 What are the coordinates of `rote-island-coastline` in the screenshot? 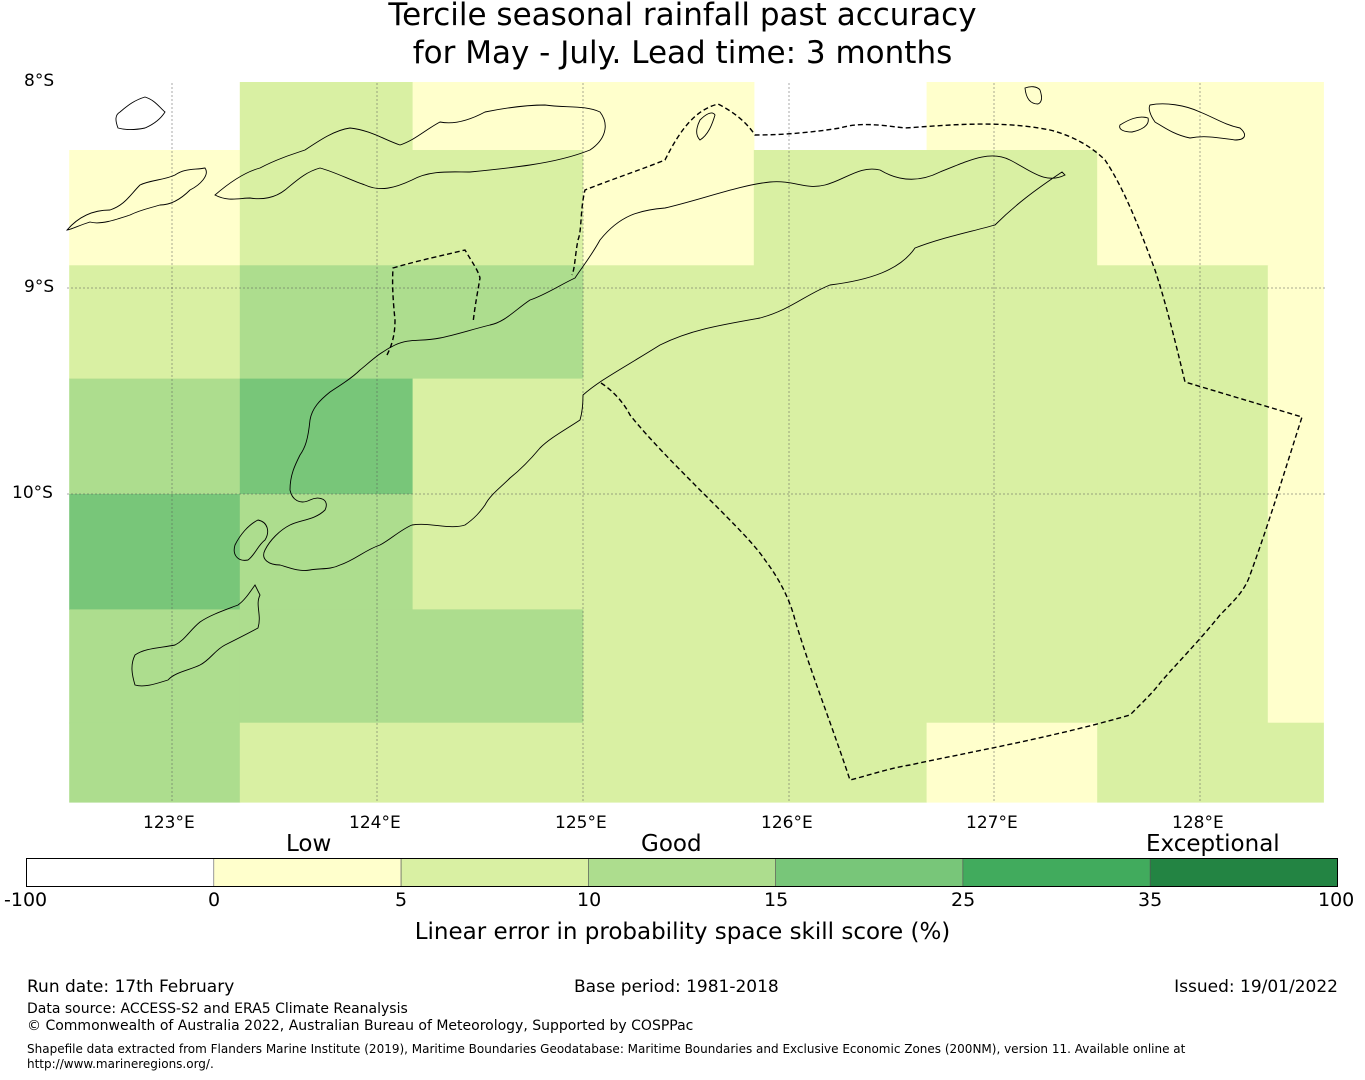 It's located at (196, 635).